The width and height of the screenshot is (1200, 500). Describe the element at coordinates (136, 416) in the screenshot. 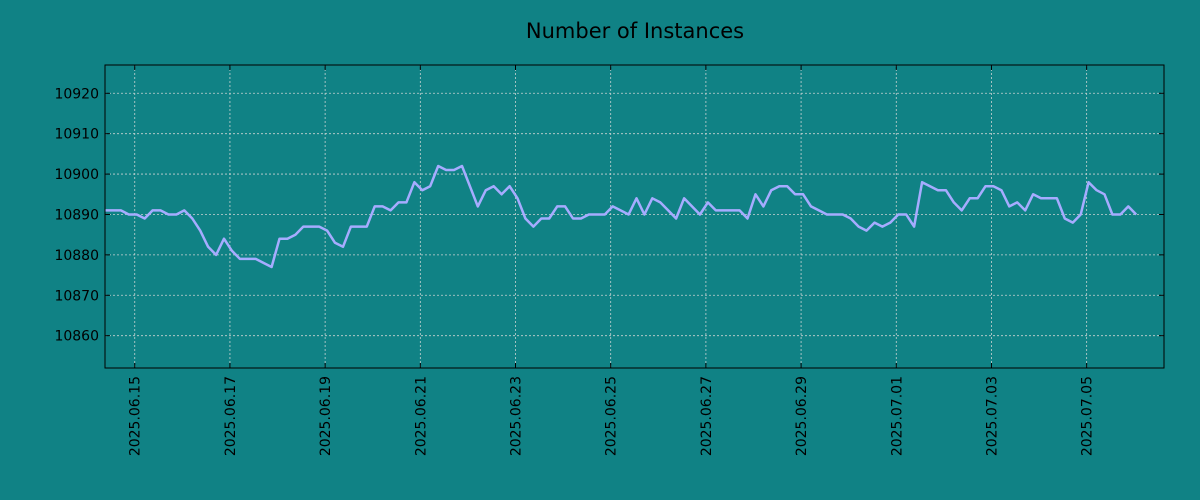

I see `x-tick-label: 2025.06.15` at that location.